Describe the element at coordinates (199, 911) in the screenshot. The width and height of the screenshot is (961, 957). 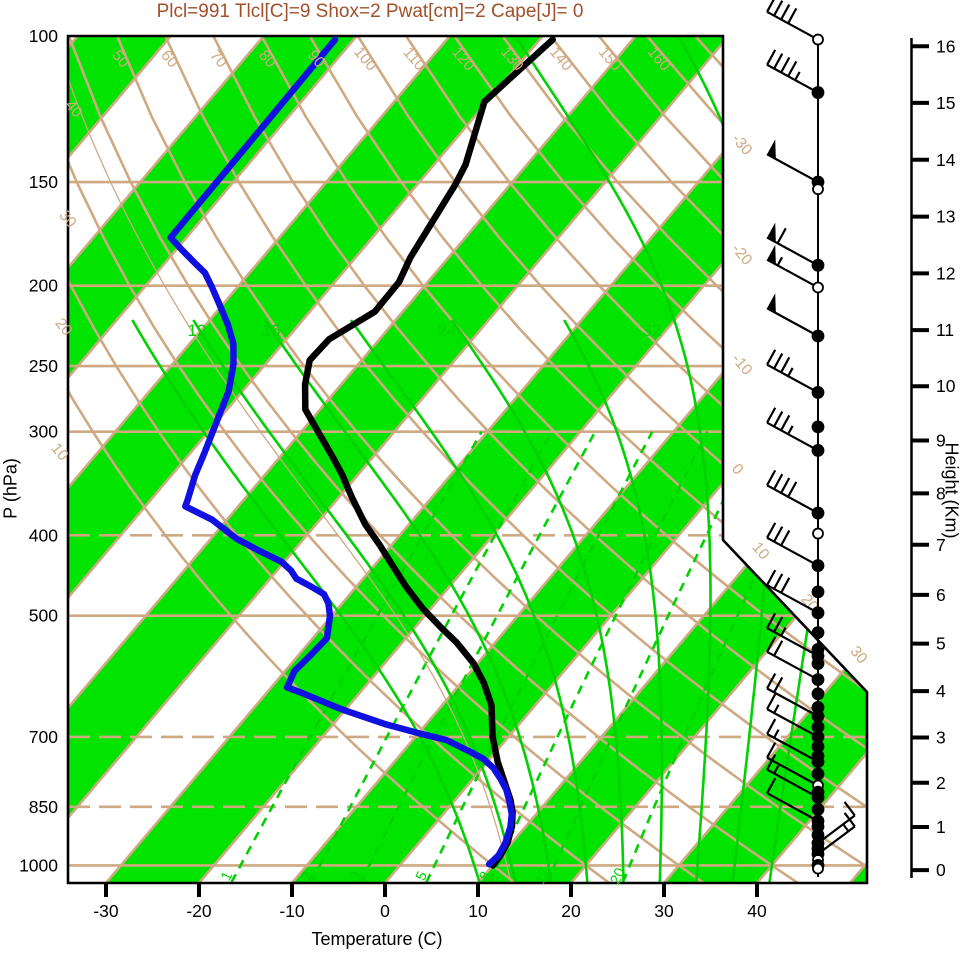
I see `temperature-tick-label: -20` at that location.